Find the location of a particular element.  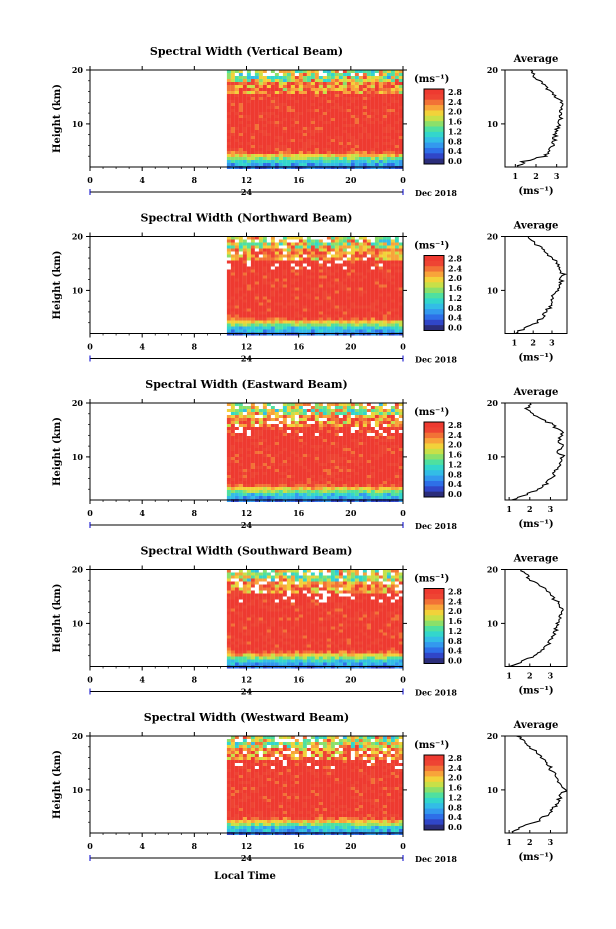

x-tick-label: 0 is located at coordinates (403, 180).